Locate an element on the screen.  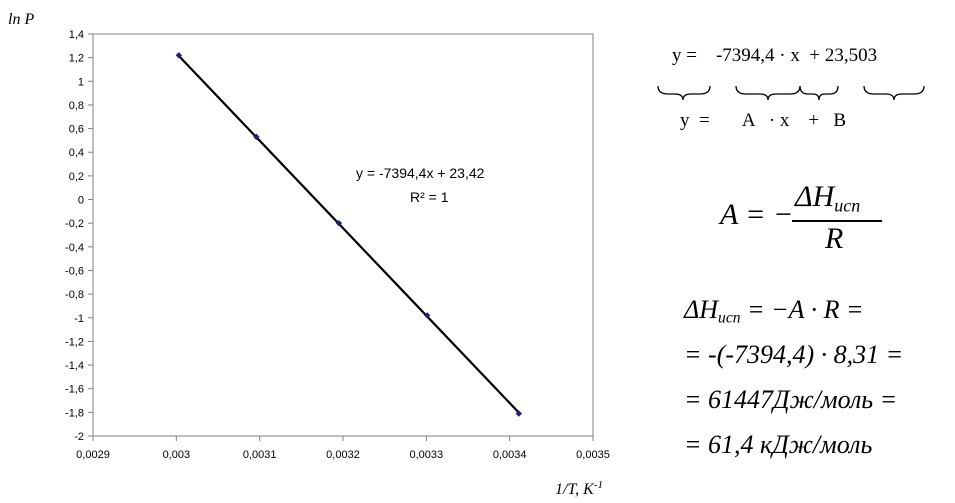
x-tick-label: 0,0031 is located at coordinates (260, 455).